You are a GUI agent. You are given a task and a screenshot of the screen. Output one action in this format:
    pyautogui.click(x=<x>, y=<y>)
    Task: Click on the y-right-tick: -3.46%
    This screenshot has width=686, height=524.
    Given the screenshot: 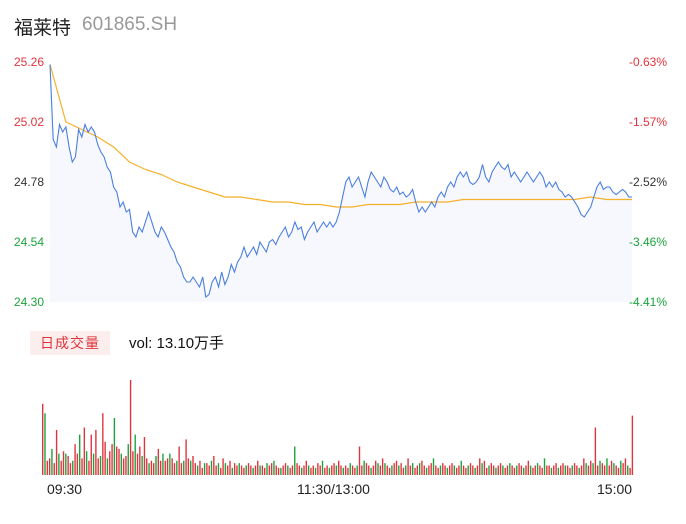 What is the action you would take?
    pyautogui.click(x=648, y=242)
    